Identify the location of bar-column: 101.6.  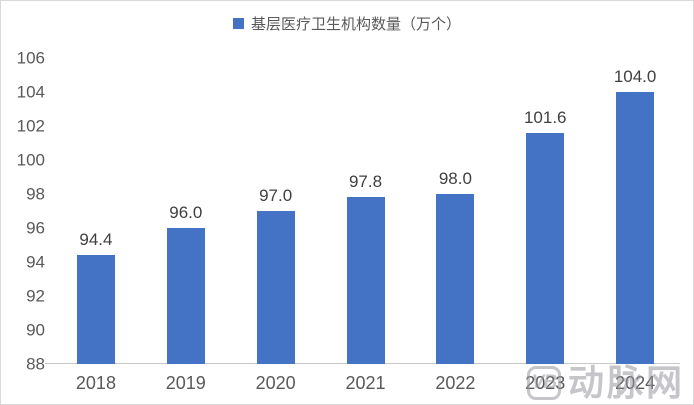
(545, 211).